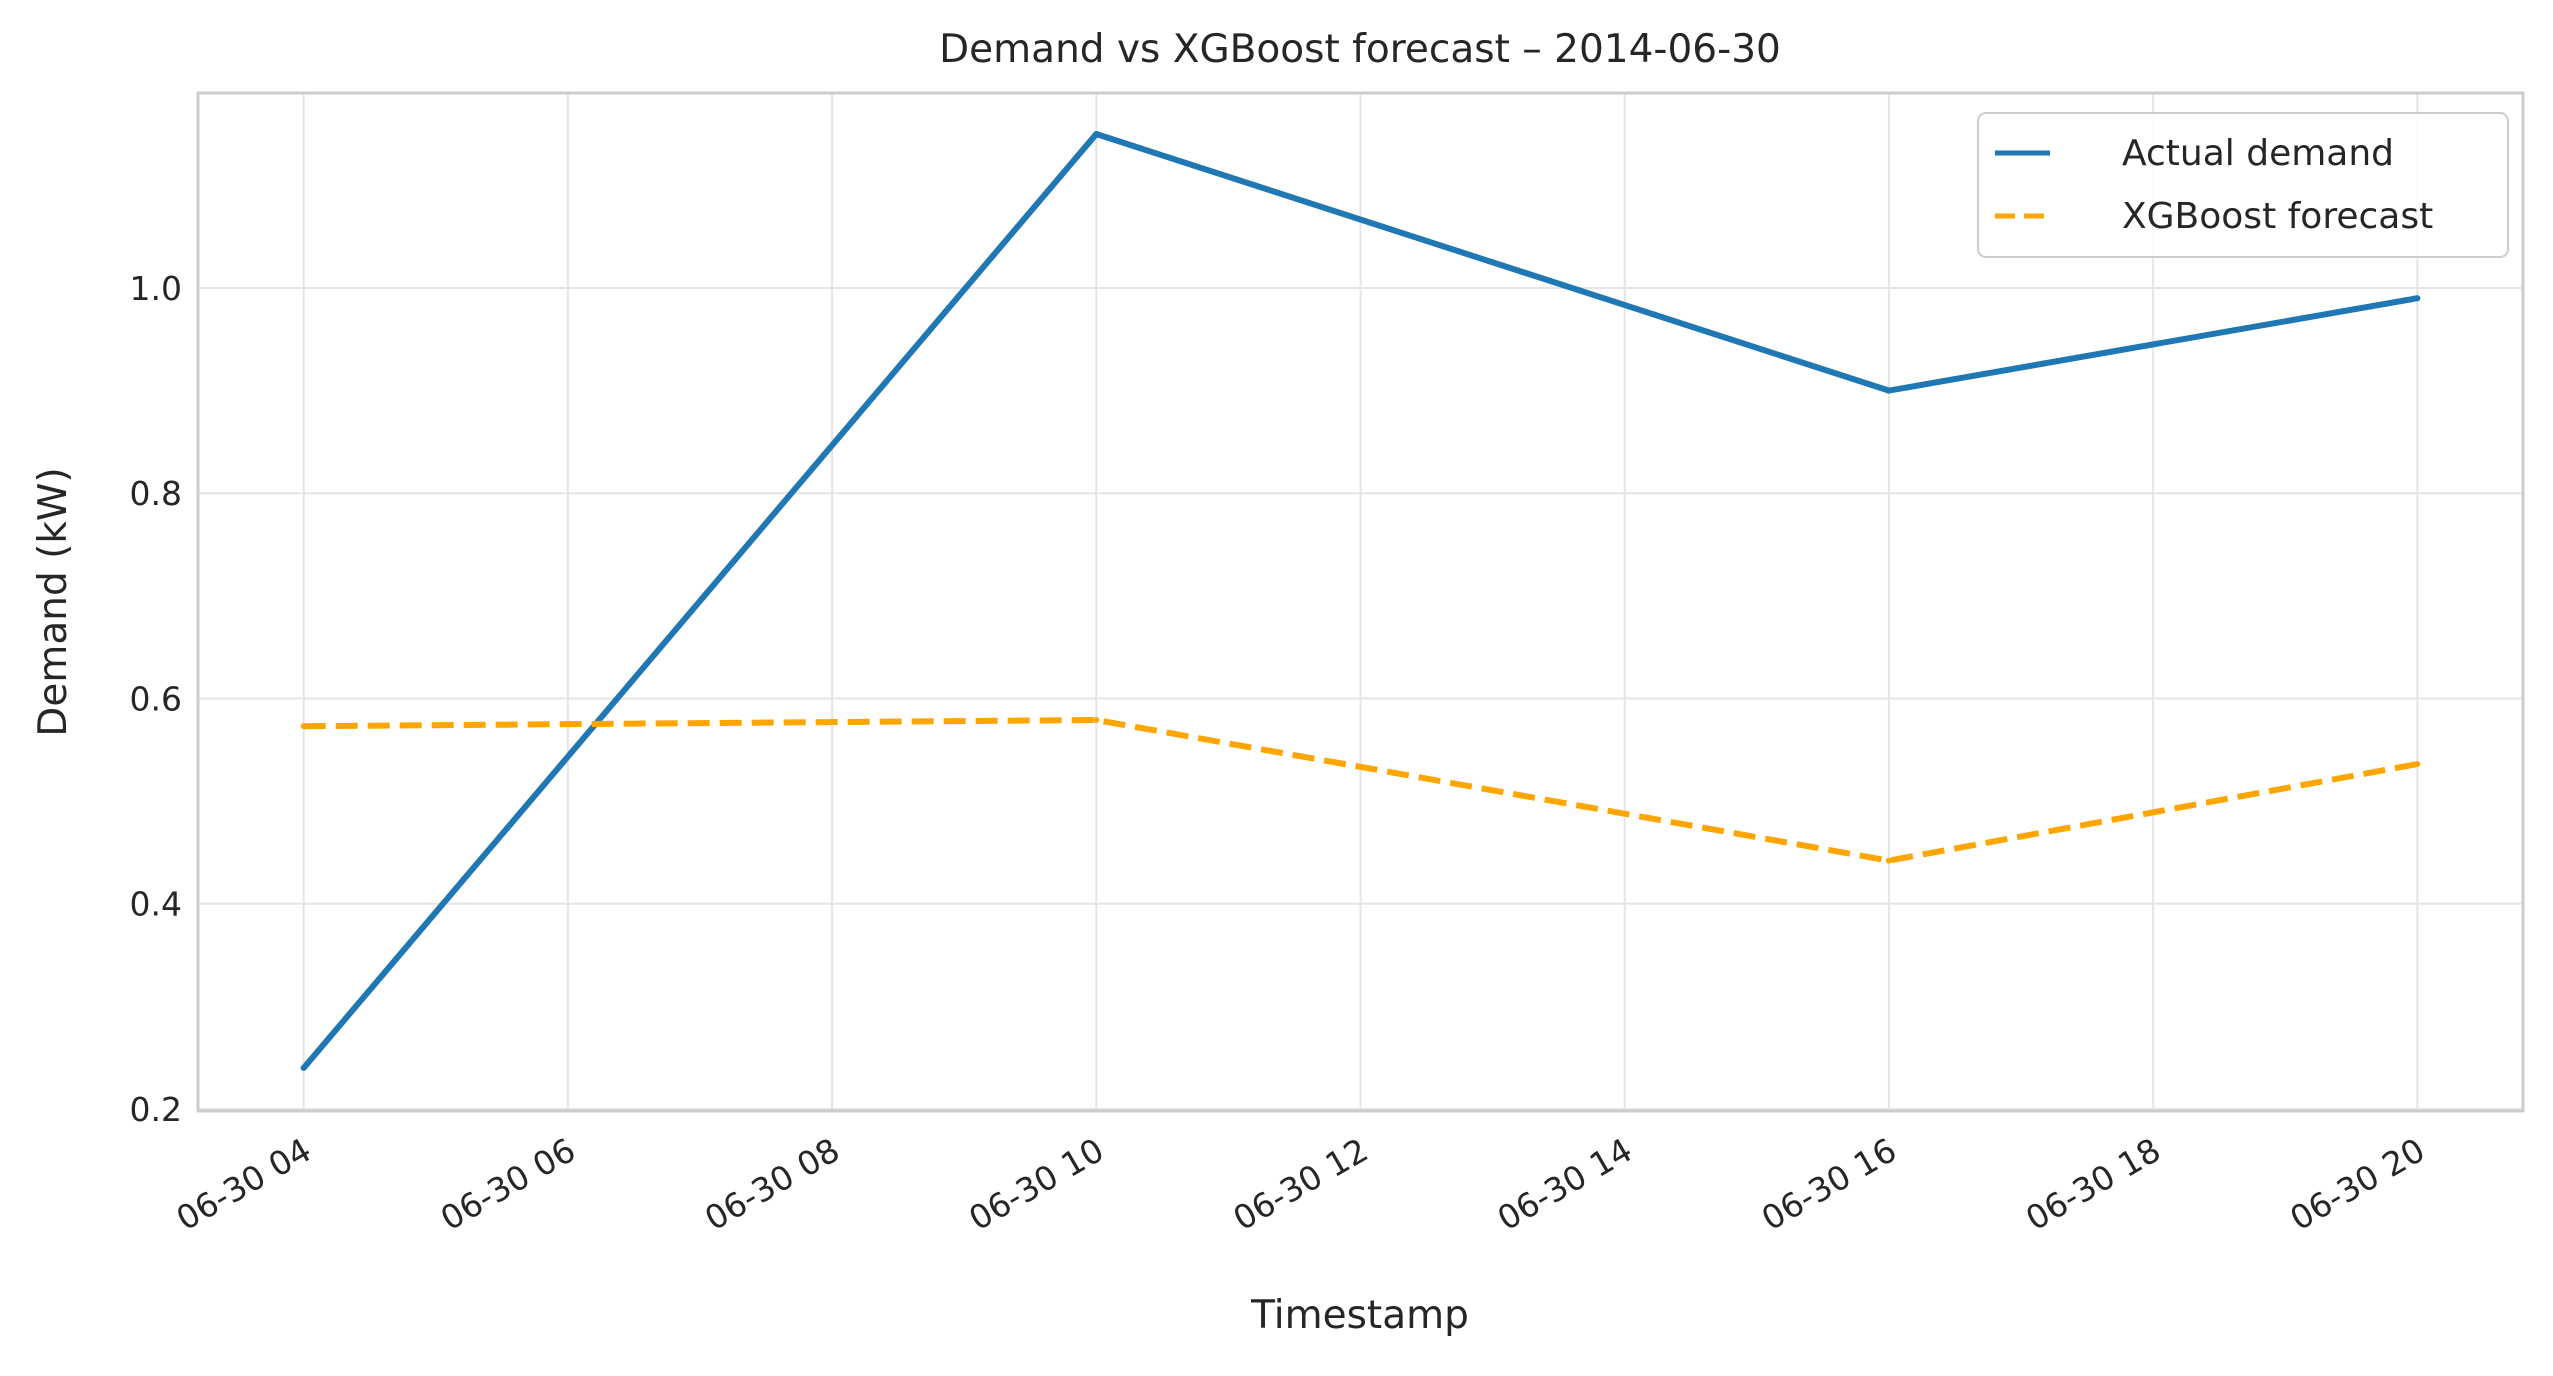  What do you see at coordinates (1036, 1184) in the screenshot?
I see `x-tick-label-06-30-10: 06-30 10` at bounding box center [1036, 1184].